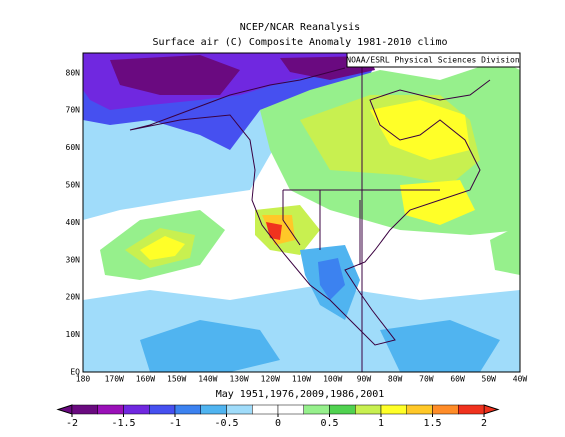 The image size is (565, 437). I want to click on lat-label: 40N, so click(73, 222).